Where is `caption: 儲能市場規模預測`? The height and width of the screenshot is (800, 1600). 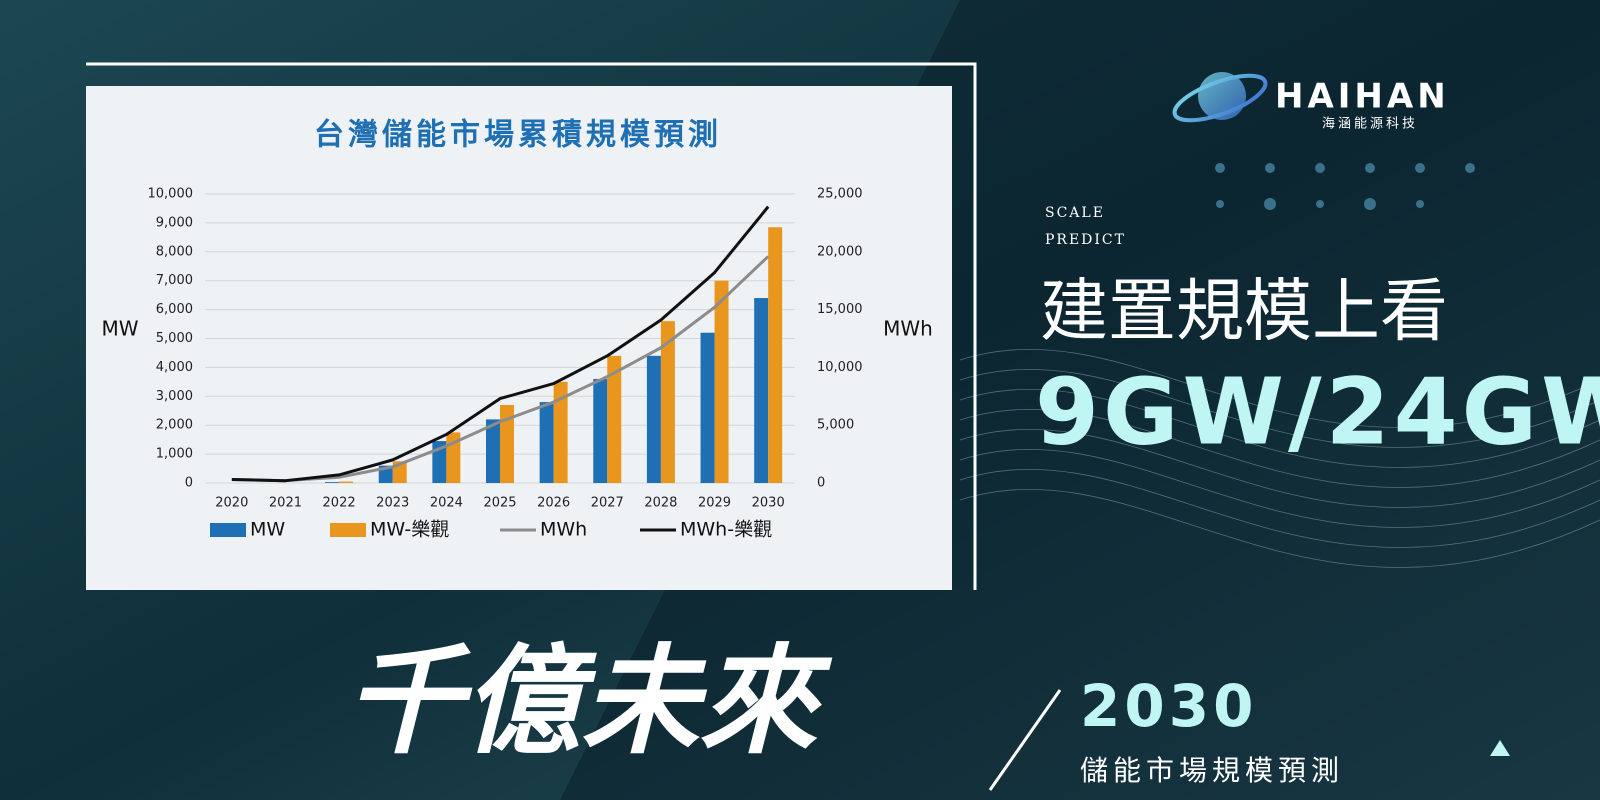
caption: 儲能市場規模預測 is located at coordinates (1212, 770).